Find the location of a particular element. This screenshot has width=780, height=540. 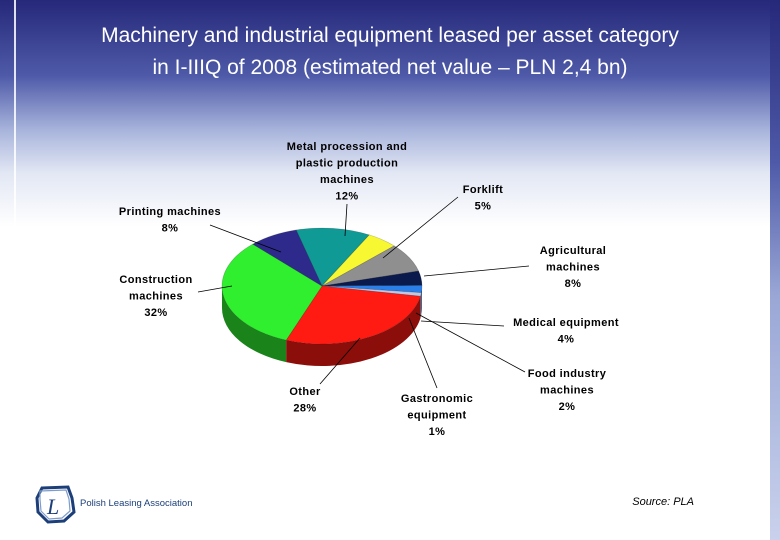

left-rule is located at coordinates (15, 270).